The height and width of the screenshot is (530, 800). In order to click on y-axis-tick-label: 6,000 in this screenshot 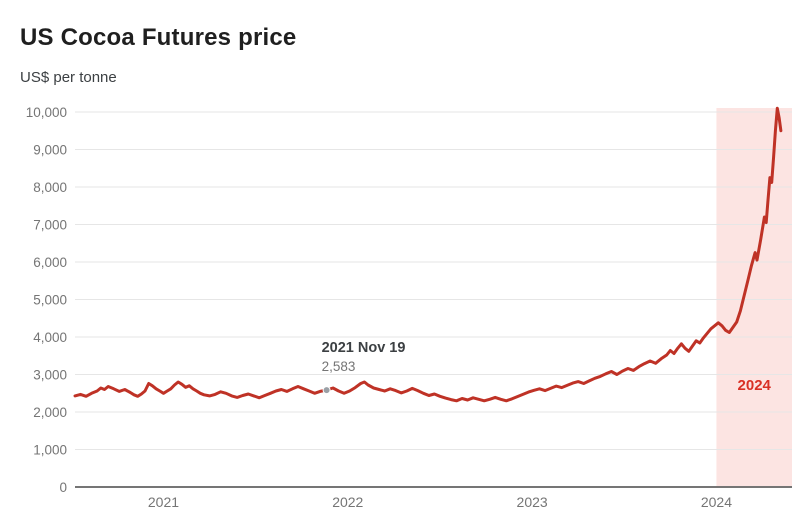, I will do `click(50, 262)`.